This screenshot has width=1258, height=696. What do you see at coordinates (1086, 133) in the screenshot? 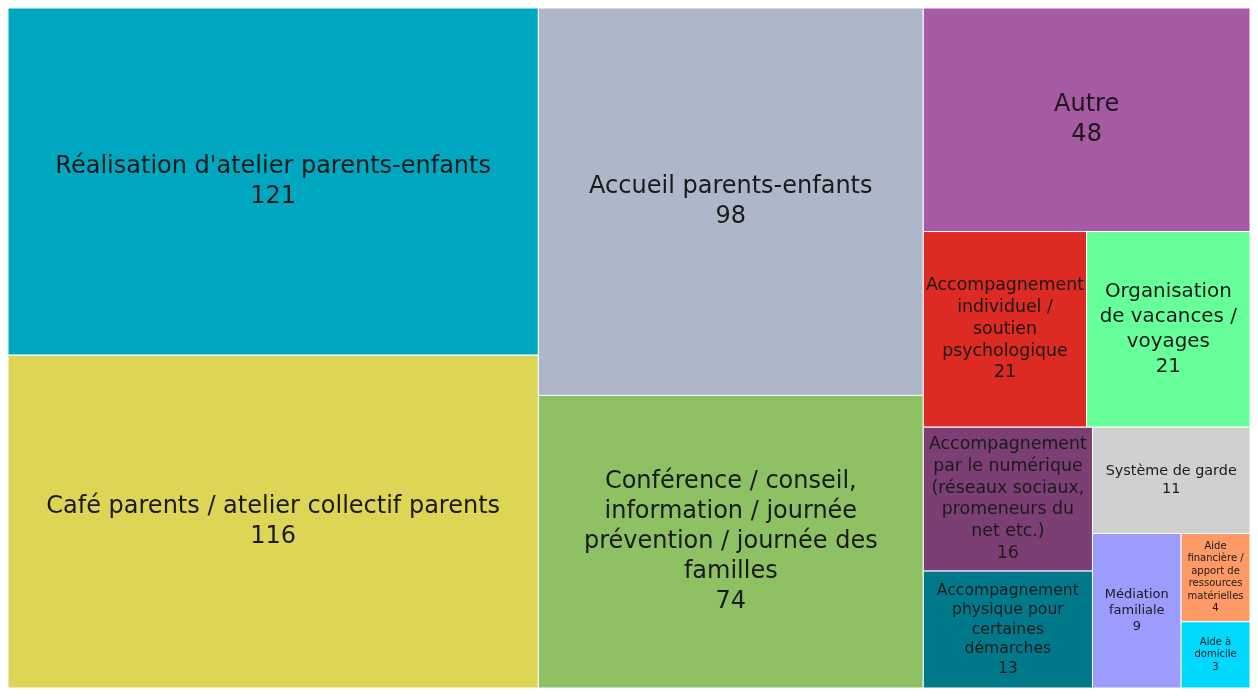
I see `data-label: 48` at bounding box center [1086, 133].